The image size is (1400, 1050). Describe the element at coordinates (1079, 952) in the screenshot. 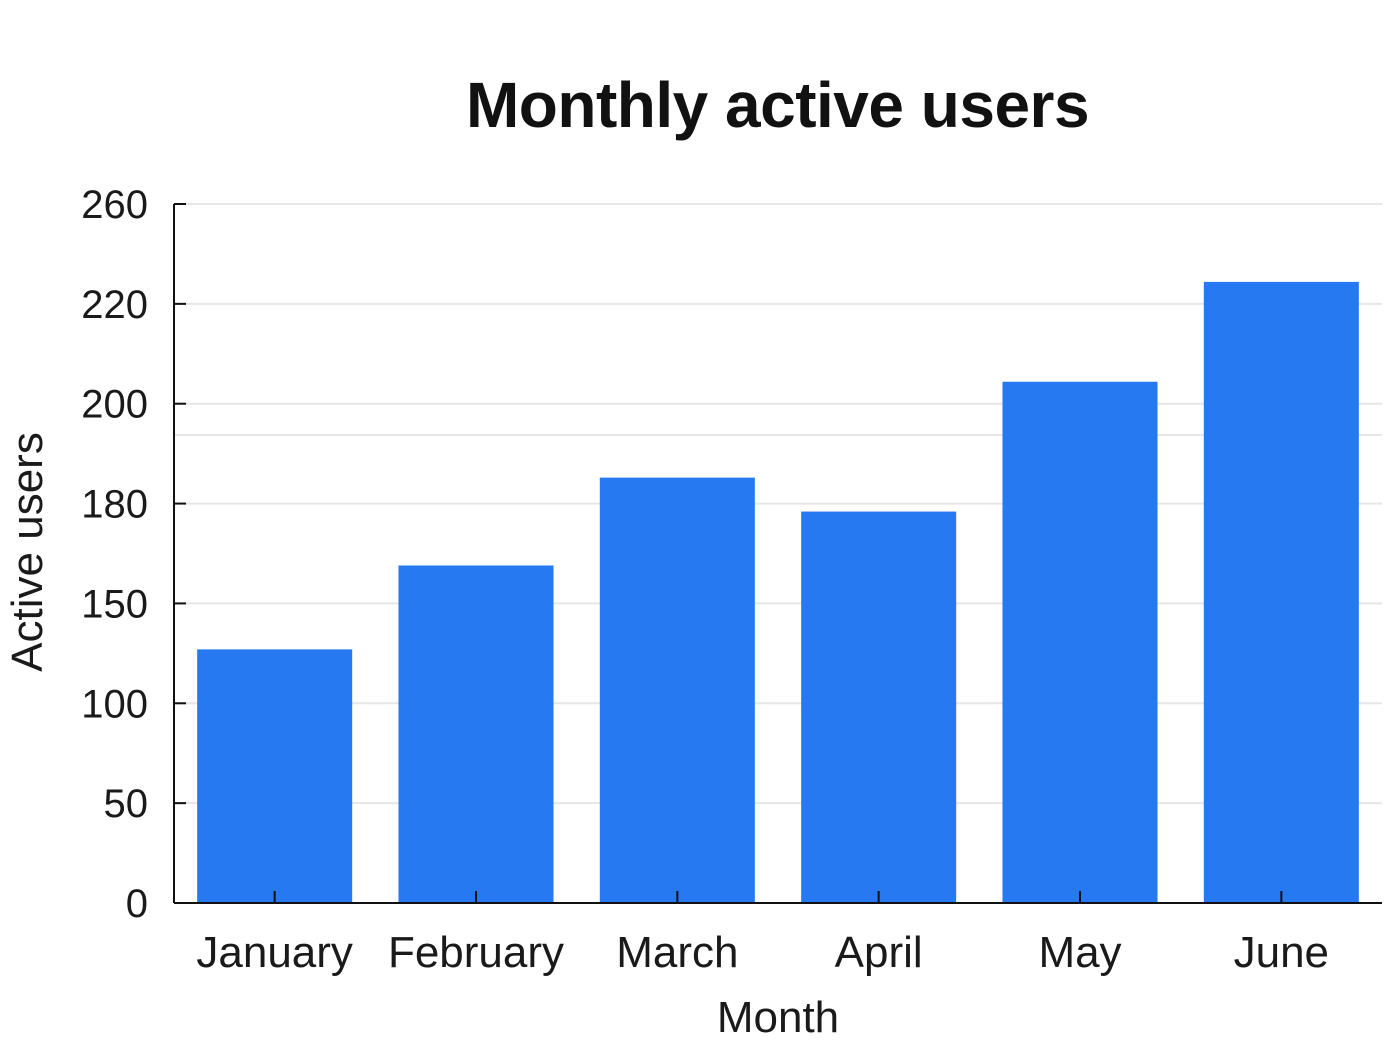

I see `x-tick-label: May` at that location.